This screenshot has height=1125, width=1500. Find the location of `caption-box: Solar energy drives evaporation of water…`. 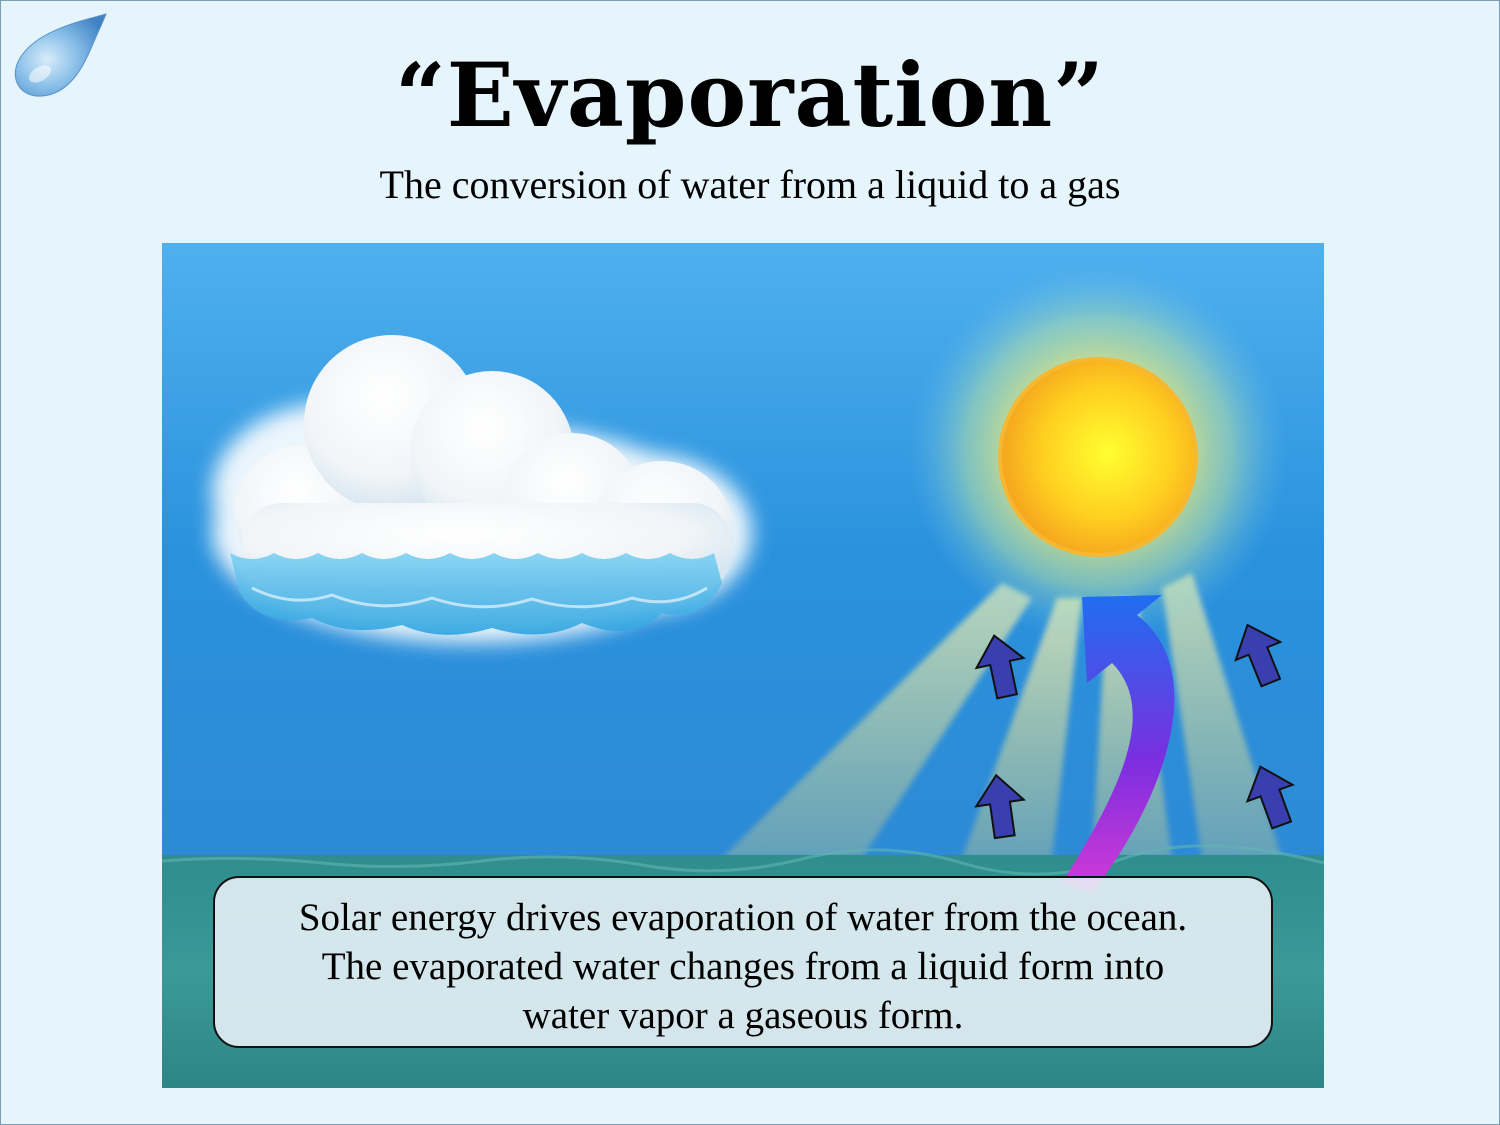

caption-box: Solar energy drives evaporation of water… is located at coordinates (743, 962).